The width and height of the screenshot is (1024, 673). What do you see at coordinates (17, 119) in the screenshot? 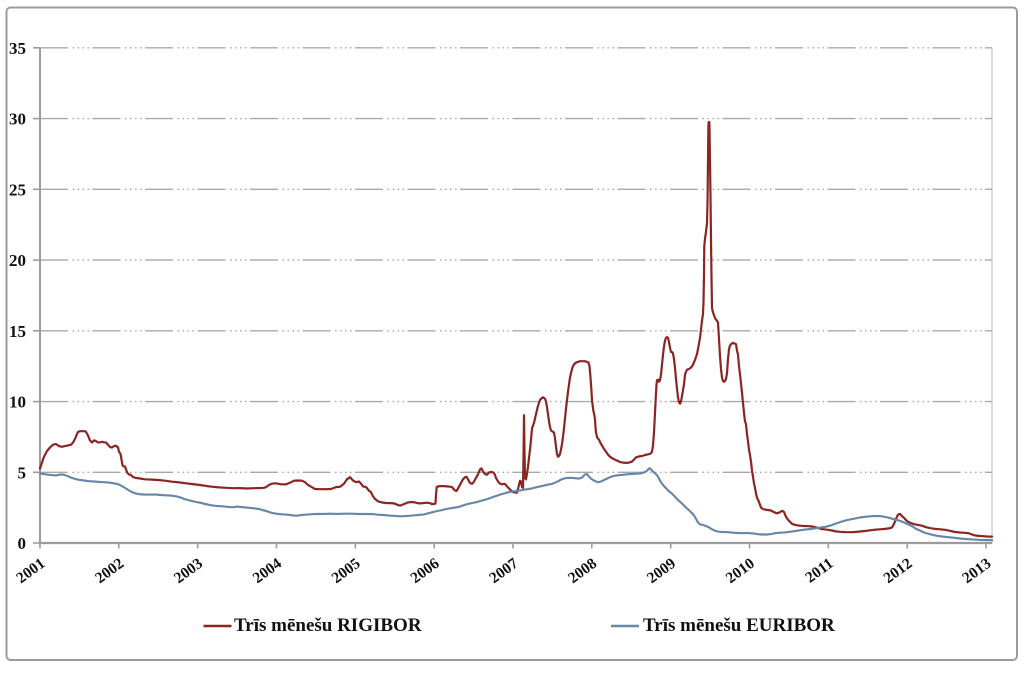
I see `svg-text: 30` at bounding box center [17, 119].